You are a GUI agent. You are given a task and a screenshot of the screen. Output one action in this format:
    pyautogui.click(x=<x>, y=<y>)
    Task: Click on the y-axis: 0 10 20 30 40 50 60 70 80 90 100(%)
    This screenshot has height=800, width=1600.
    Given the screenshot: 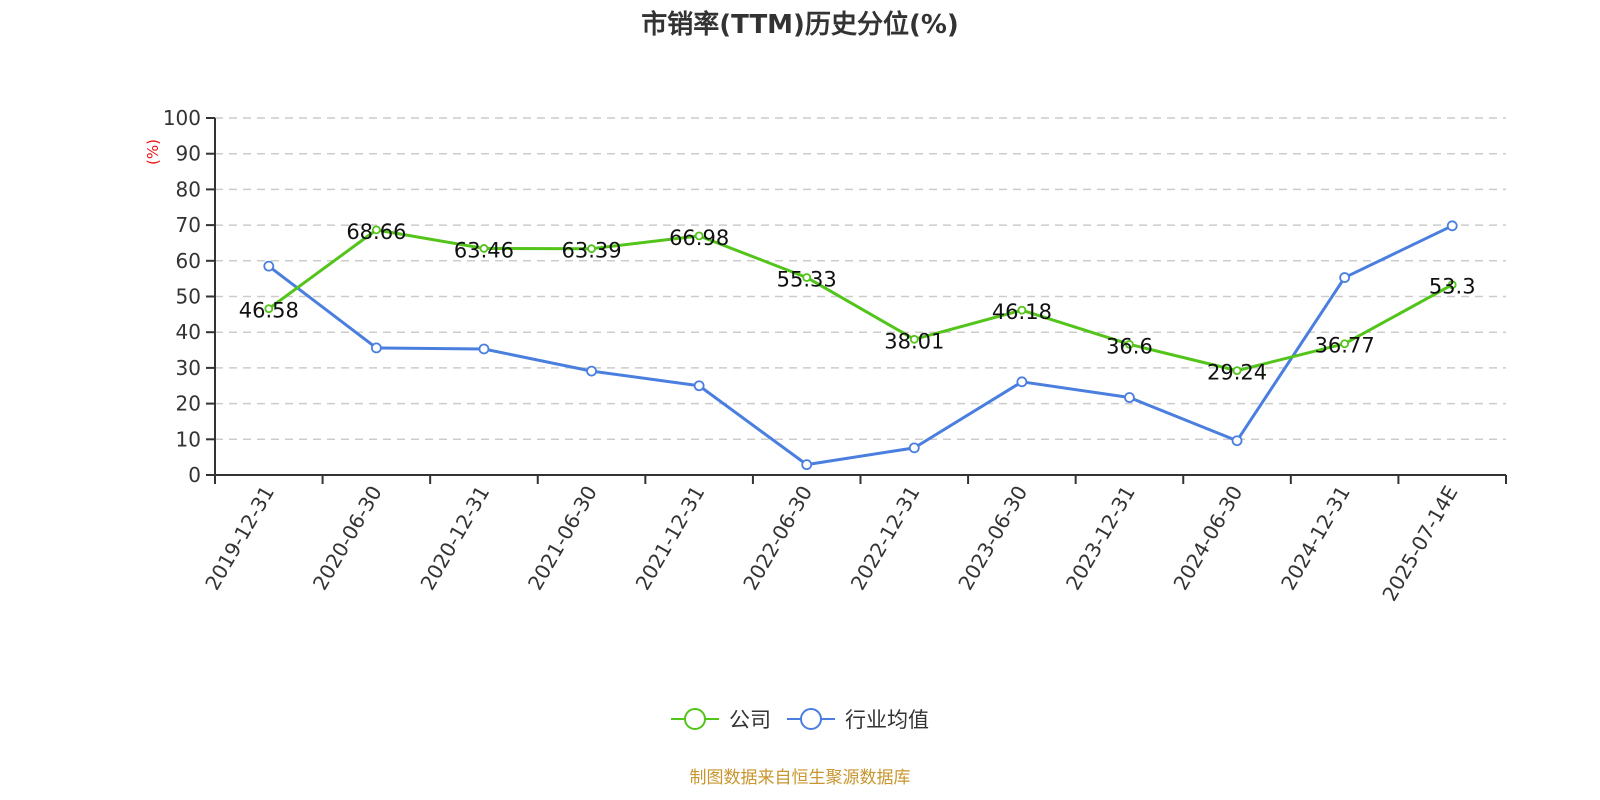 What is the action you would take?
    pyautogui.click(x=180, y=296)
    